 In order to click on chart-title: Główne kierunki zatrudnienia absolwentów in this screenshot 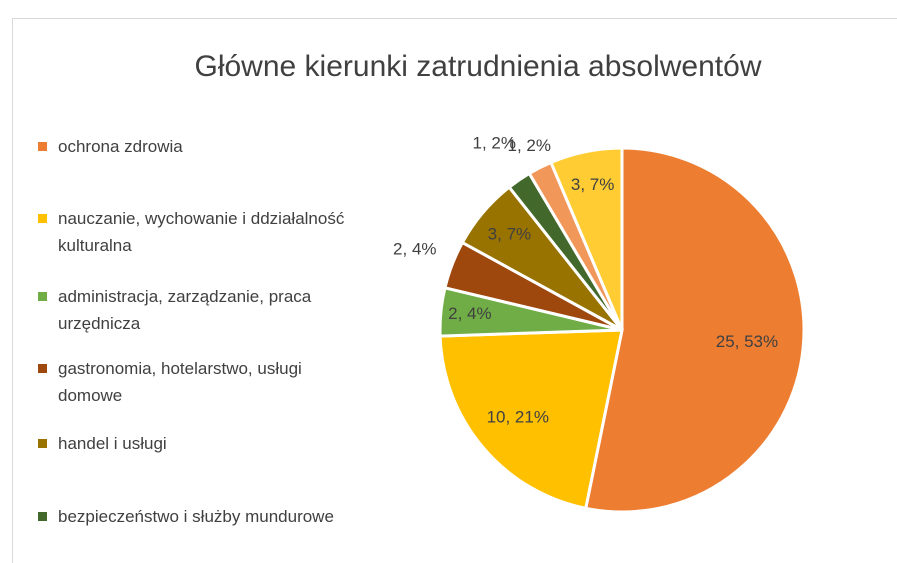, I will do `click(478, 66)`.